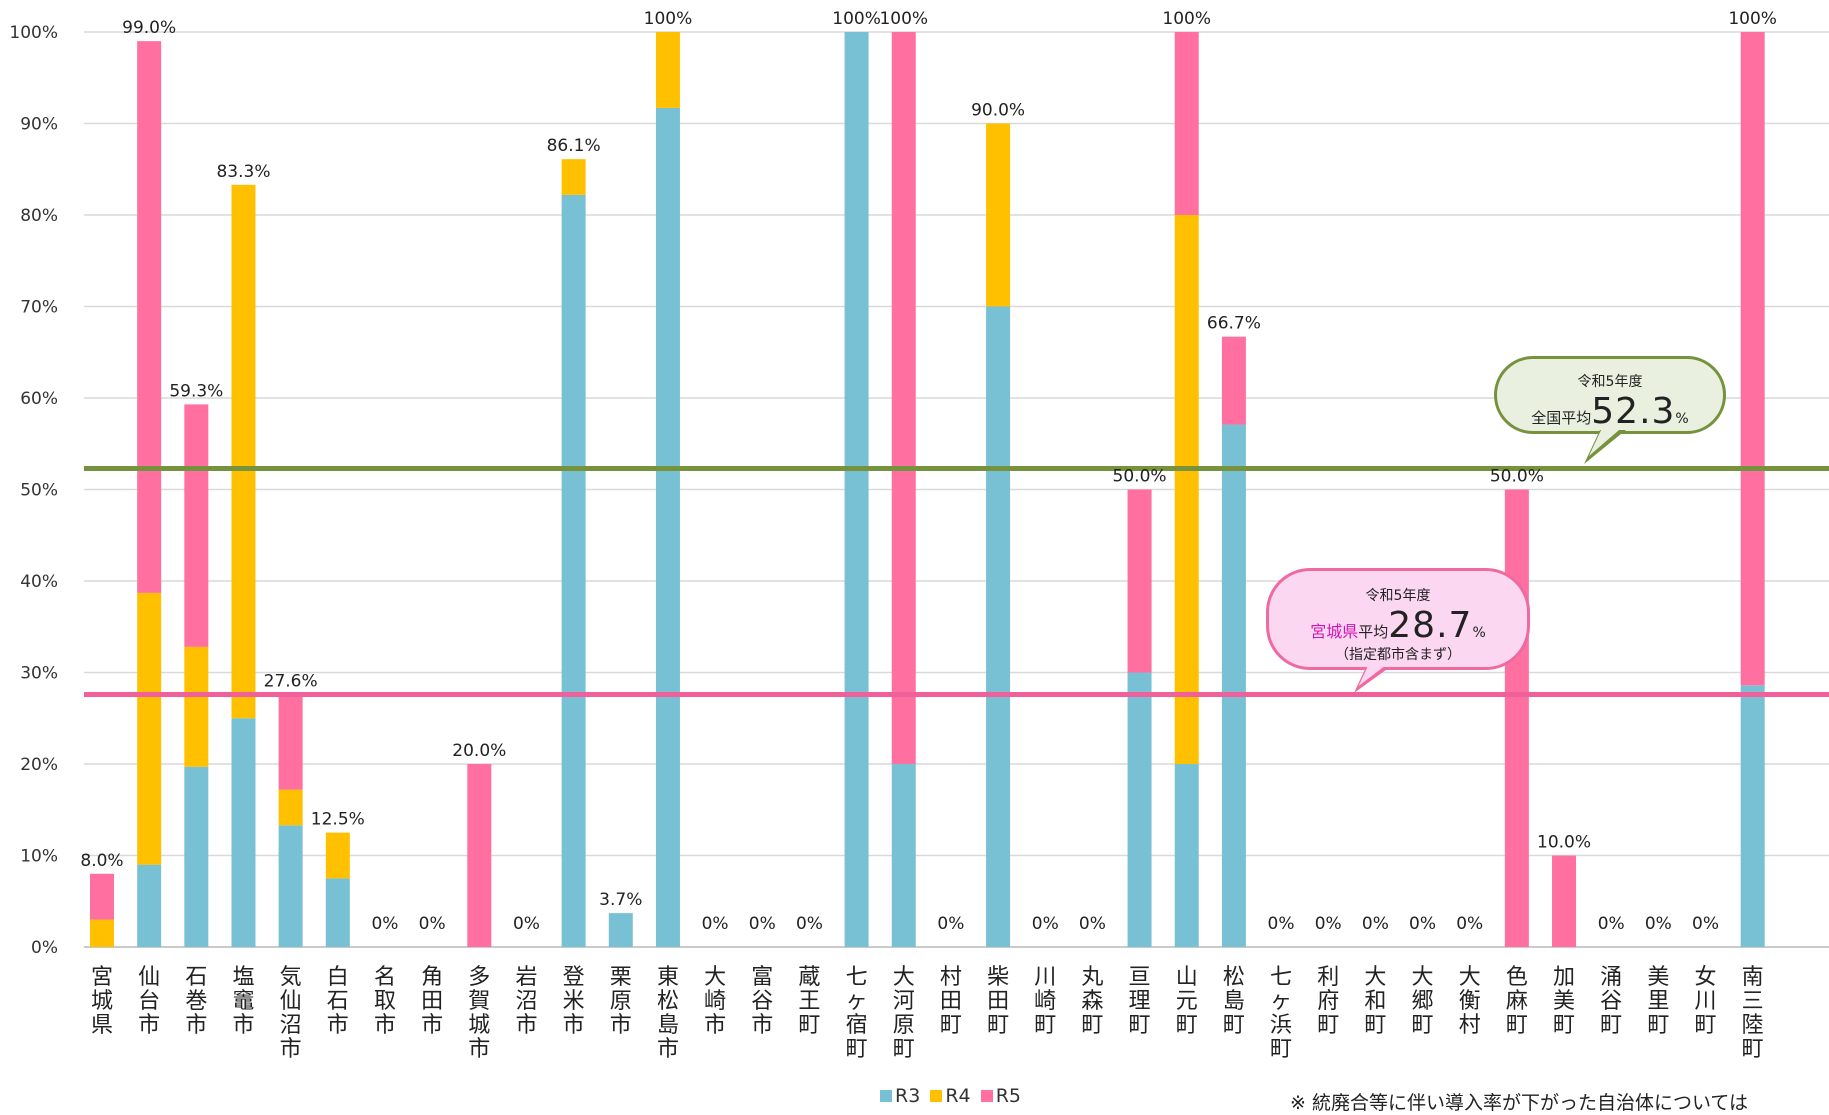 This screenshot has width=1829, height=1115. What do you see at coordinates (857, 977) in the screenshot?
I see `x-category-label: 七` at bounding box center [857, 977].